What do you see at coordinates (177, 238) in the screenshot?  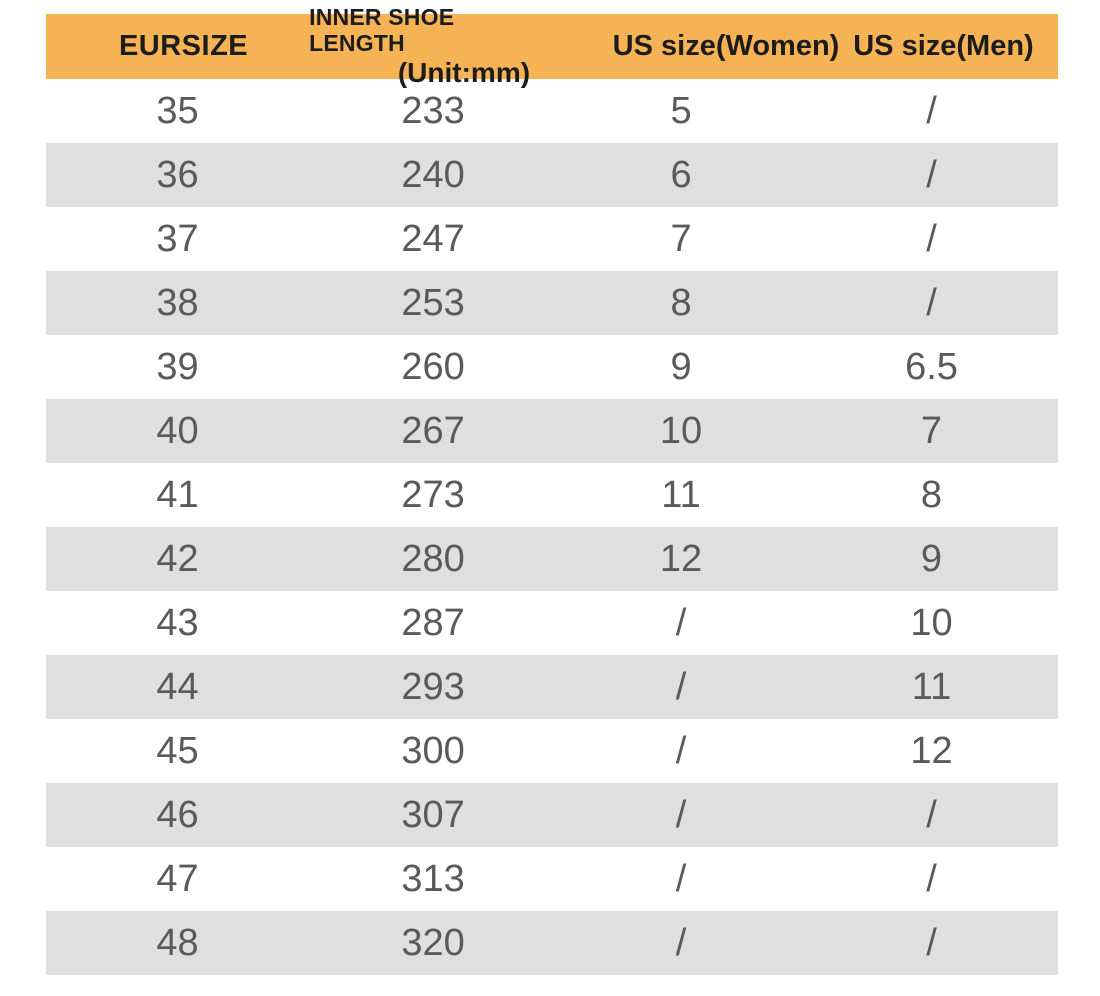 I see `eu-size-cell: 37` at bounding box center [177, 238].